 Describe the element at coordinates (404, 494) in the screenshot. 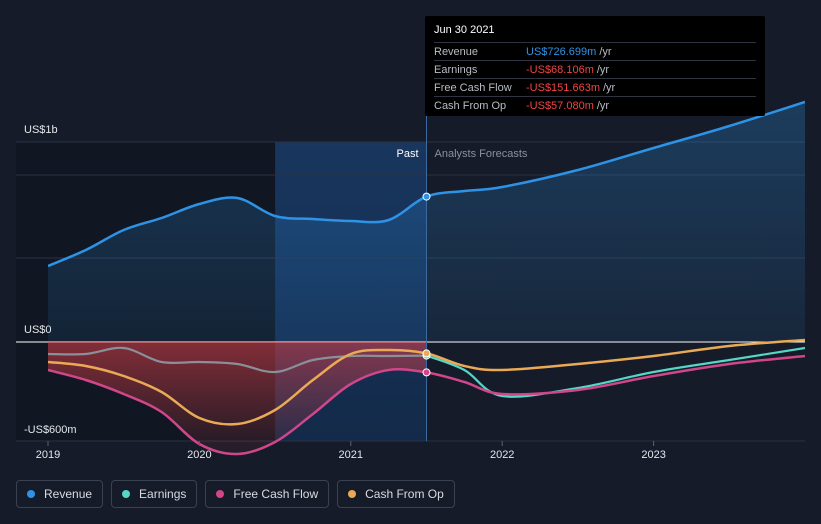

I see `legend-label: Cash From Op` at that location.